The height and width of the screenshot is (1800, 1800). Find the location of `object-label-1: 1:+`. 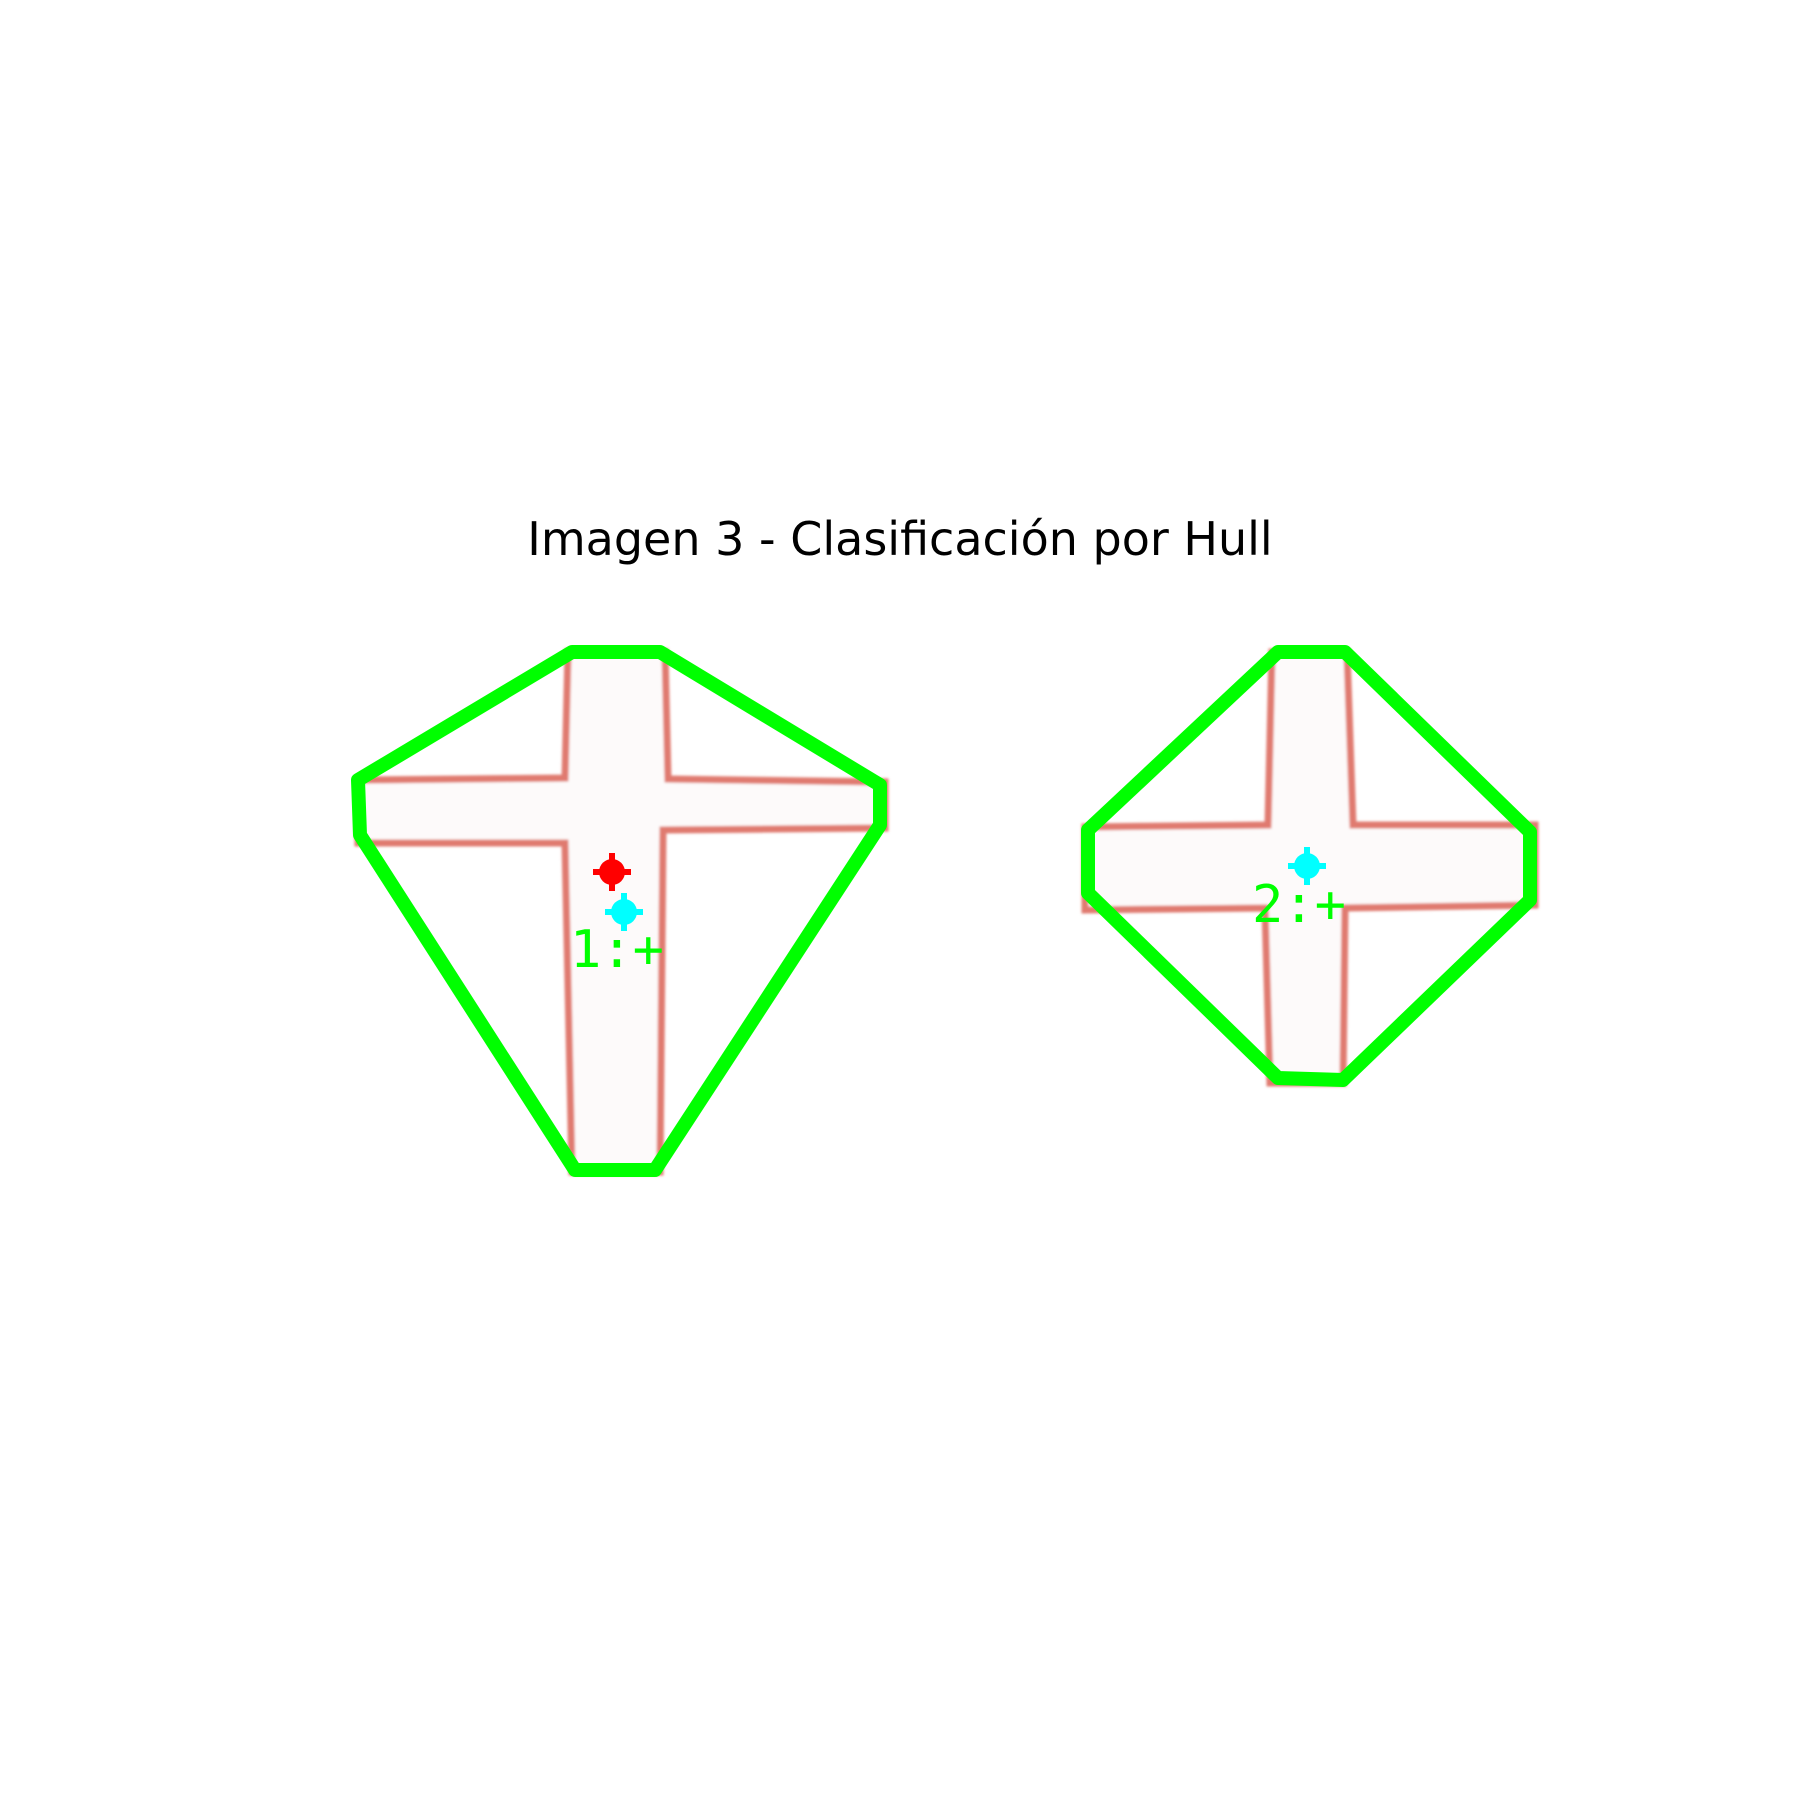

object-label-1: 1:+ is located at coordinates (617, 950).